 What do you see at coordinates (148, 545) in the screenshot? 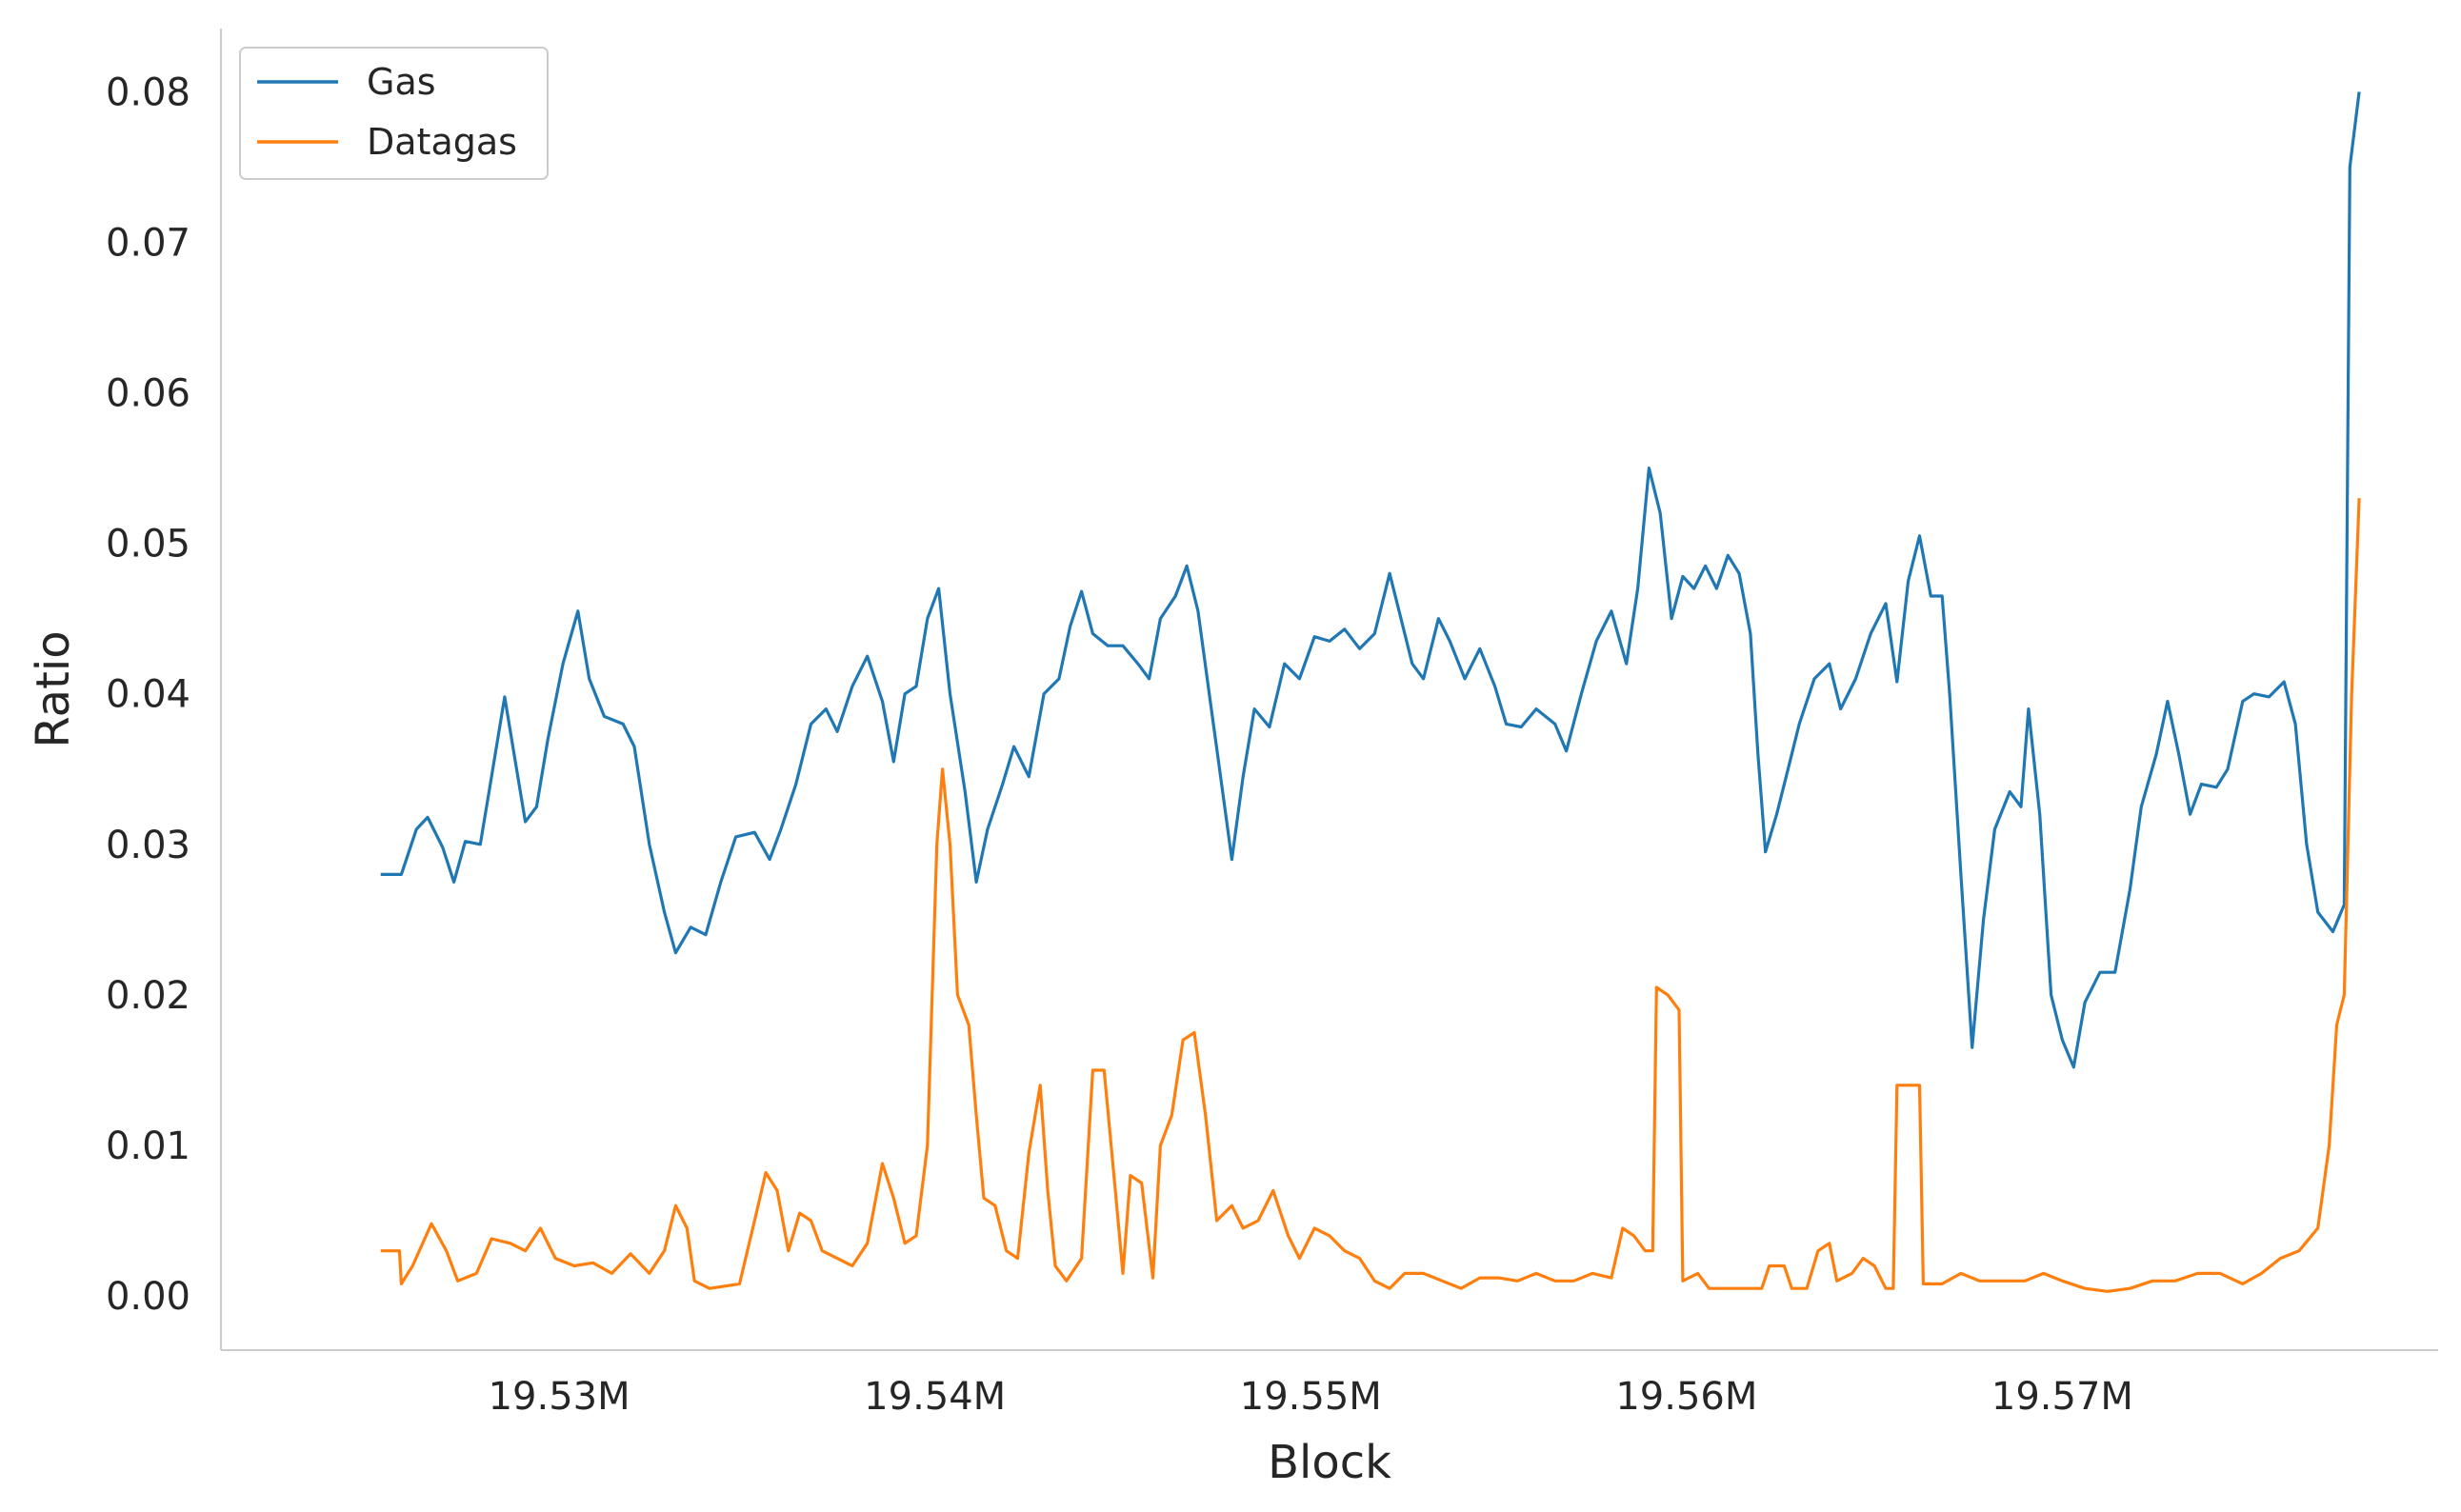
I see `y-tick-label: 0.05` at bounding box center [148, 545].